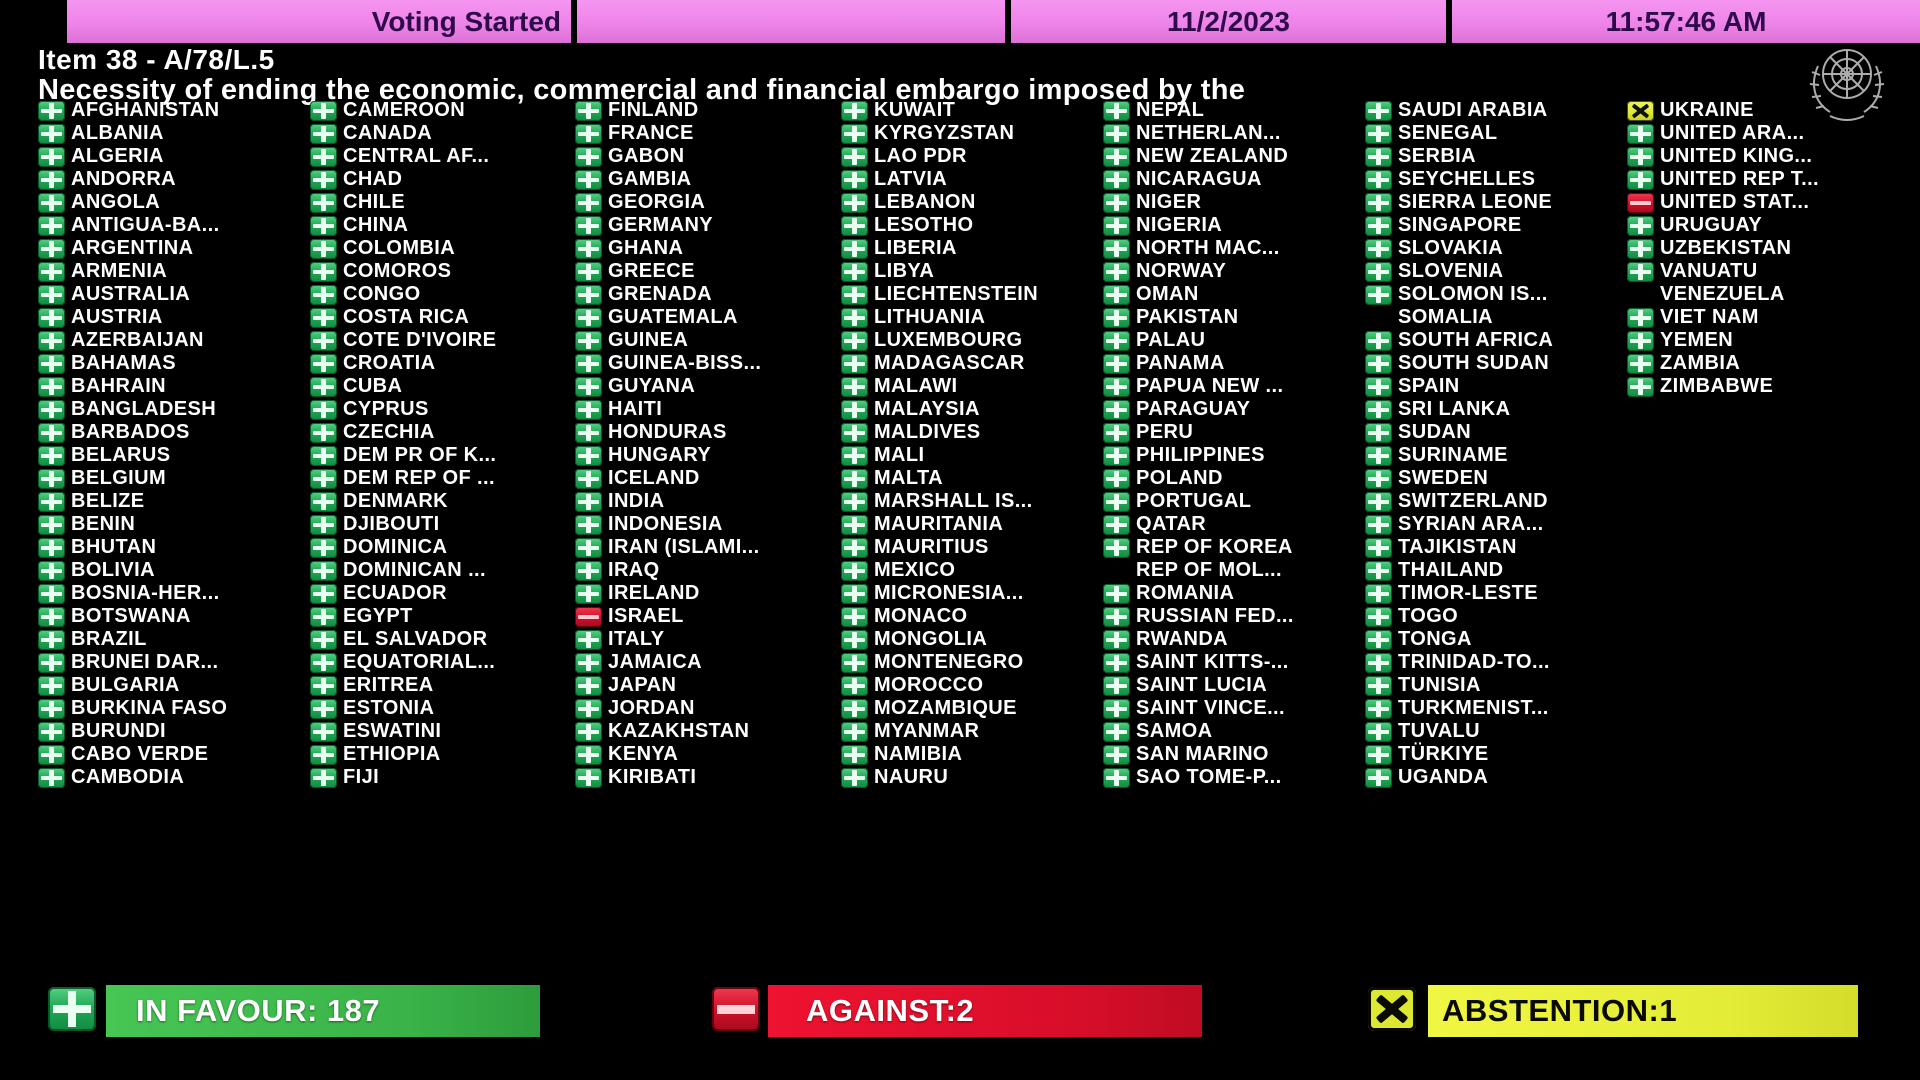 The image size is (1920, 1080). What do you see at coordinates (1193, 409) in the screenshot?
I see `country-name: PARAGUAY` at bounding box center [1193, 409].